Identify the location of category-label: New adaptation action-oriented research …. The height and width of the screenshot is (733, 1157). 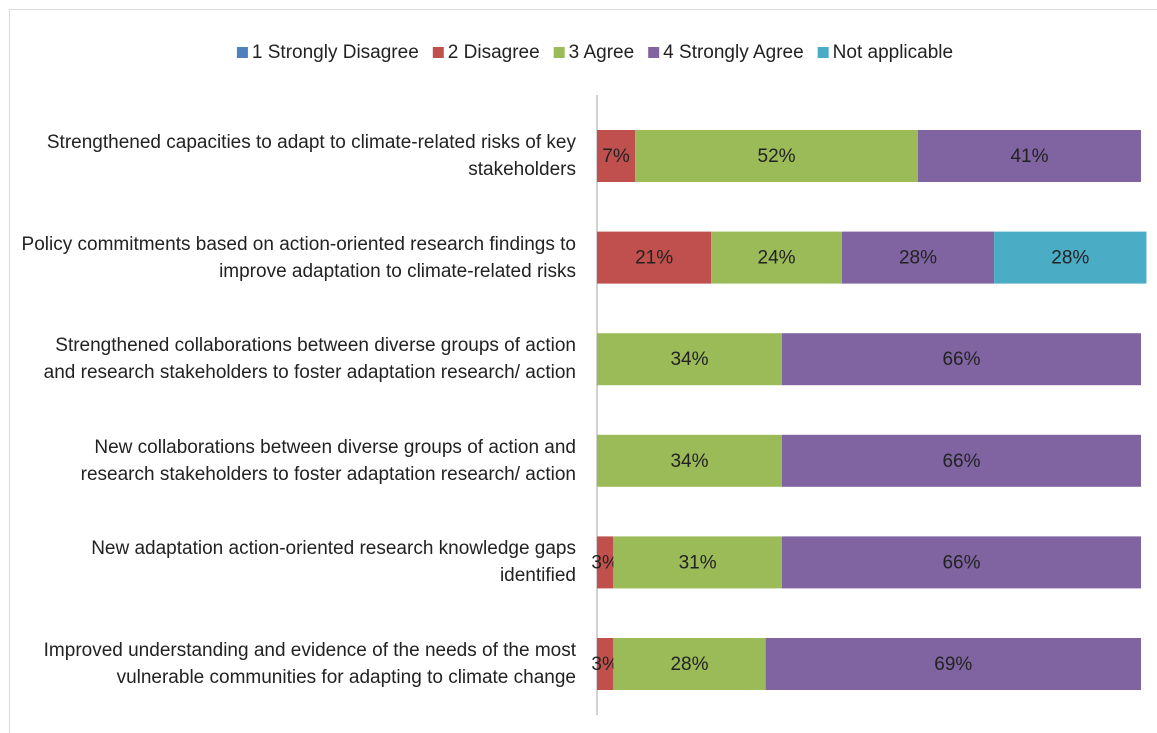
(333, 562).